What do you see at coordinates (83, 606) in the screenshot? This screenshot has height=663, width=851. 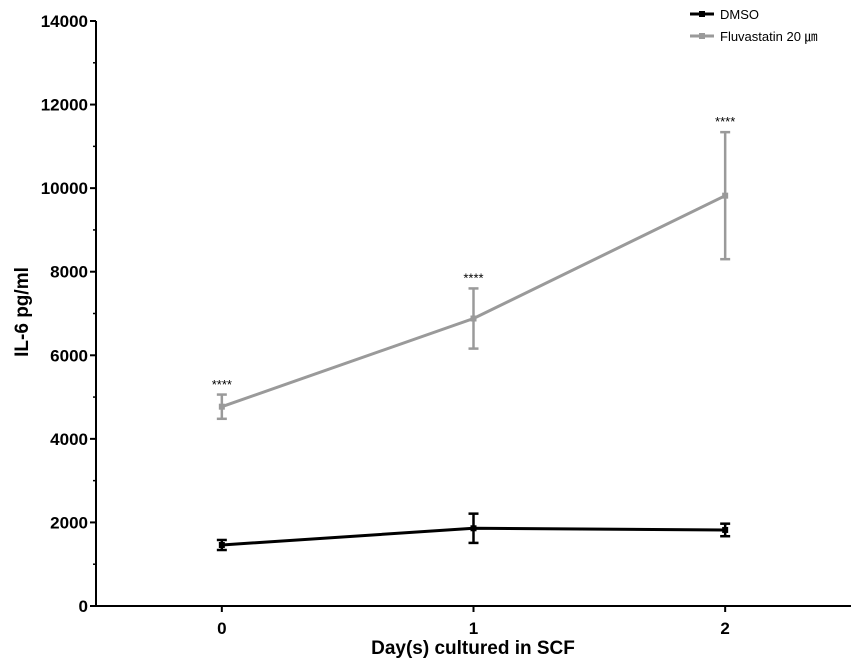 I see `y-tick-label: 0` at bounding box center [83, 606].